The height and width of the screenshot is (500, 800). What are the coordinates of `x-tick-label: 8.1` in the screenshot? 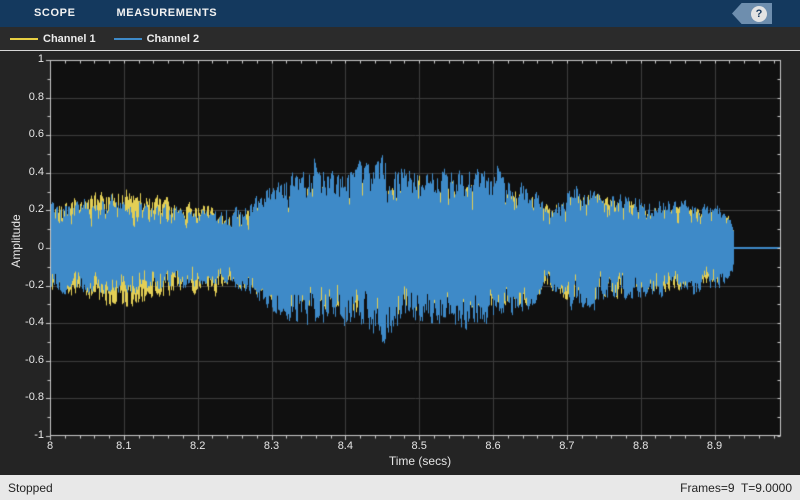 It's located at (124, 446).